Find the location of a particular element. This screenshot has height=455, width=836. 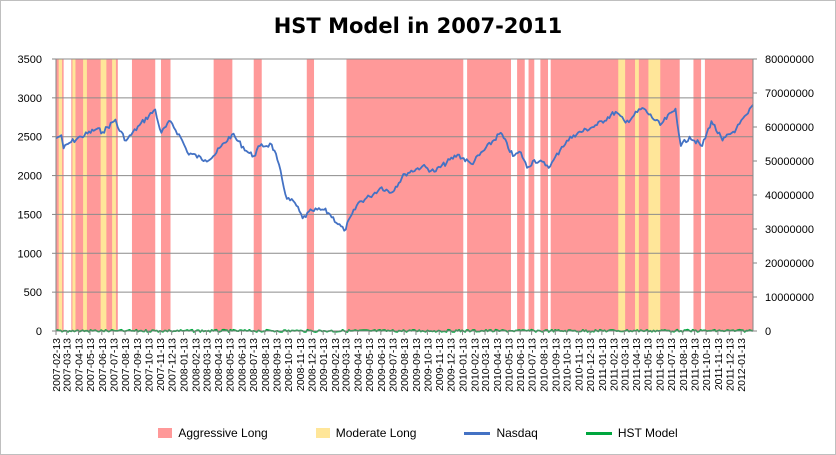

x-tick-label-49: 2011-03-13 is located at coordinates (625, 364).